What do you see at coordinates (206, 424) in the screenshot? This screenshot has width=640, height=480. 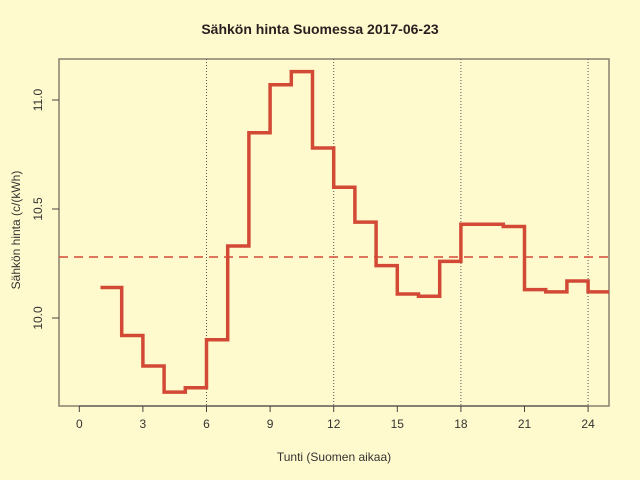 I see `x-tick-label: 6` at bounding box center [206, 424].